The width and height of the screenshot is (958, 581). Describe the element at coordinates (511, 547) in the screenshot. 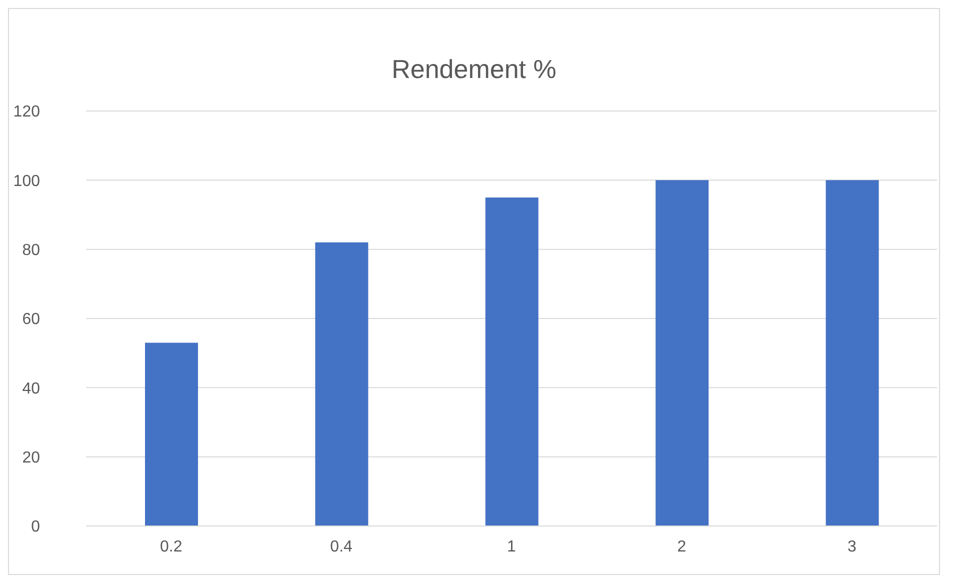

I see `x-tick-label: 1` at that location.